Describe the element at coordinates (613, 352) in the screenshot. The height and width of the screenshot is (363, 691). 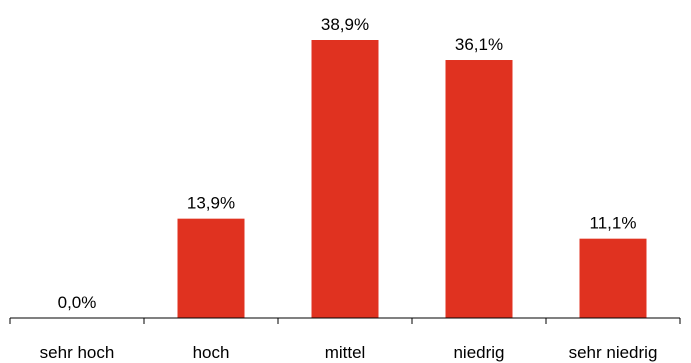
I see `category-label-4: sehr niedrig` at that location.